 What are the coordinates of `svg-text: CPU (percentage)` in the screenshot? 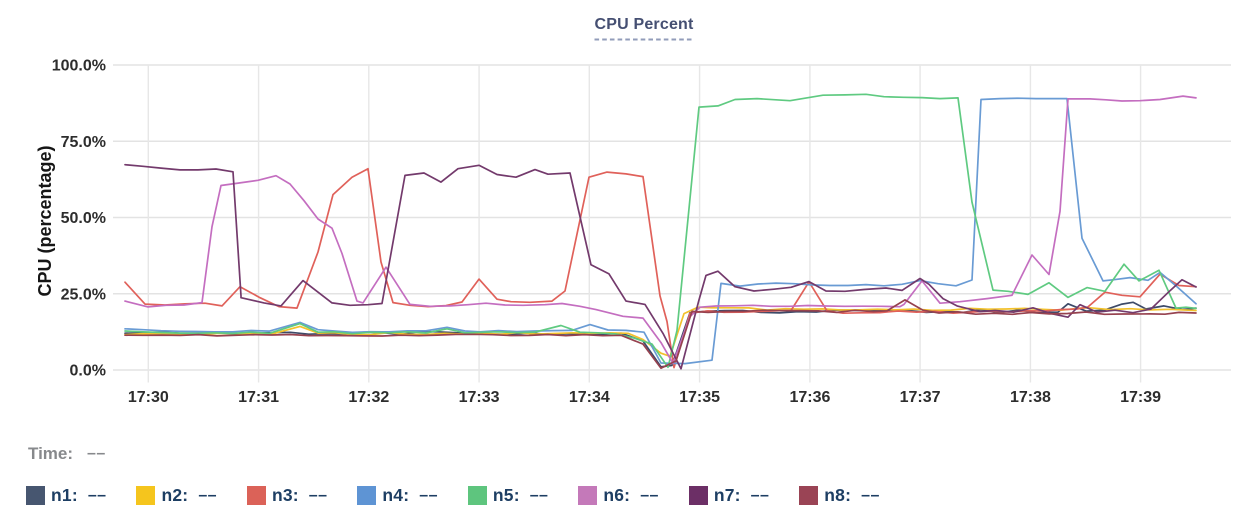 It's located at (45, 220).